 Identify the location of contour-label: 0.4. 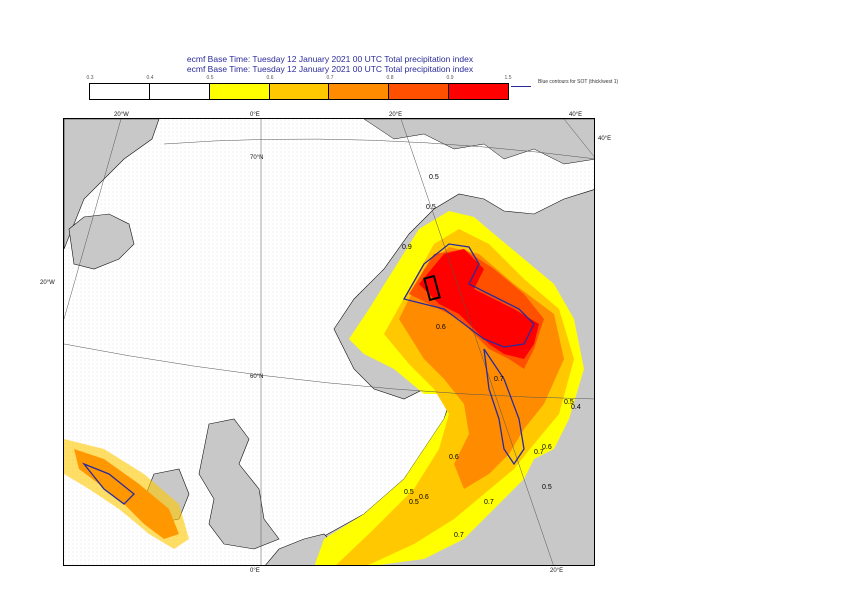
(576, 407).